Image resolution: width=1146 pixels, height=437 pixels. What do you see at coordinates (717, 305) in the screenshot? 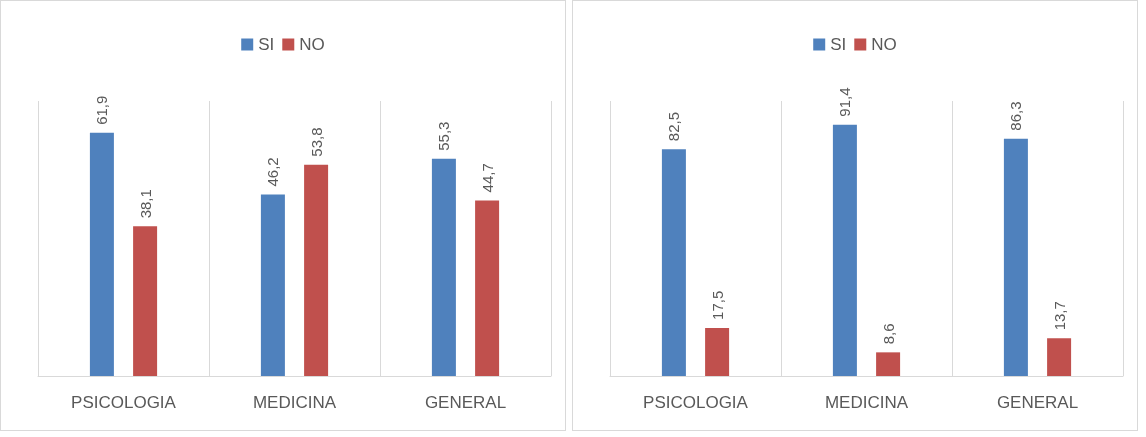
I see `data-label: 17,5` at bounding box center [717, 305].